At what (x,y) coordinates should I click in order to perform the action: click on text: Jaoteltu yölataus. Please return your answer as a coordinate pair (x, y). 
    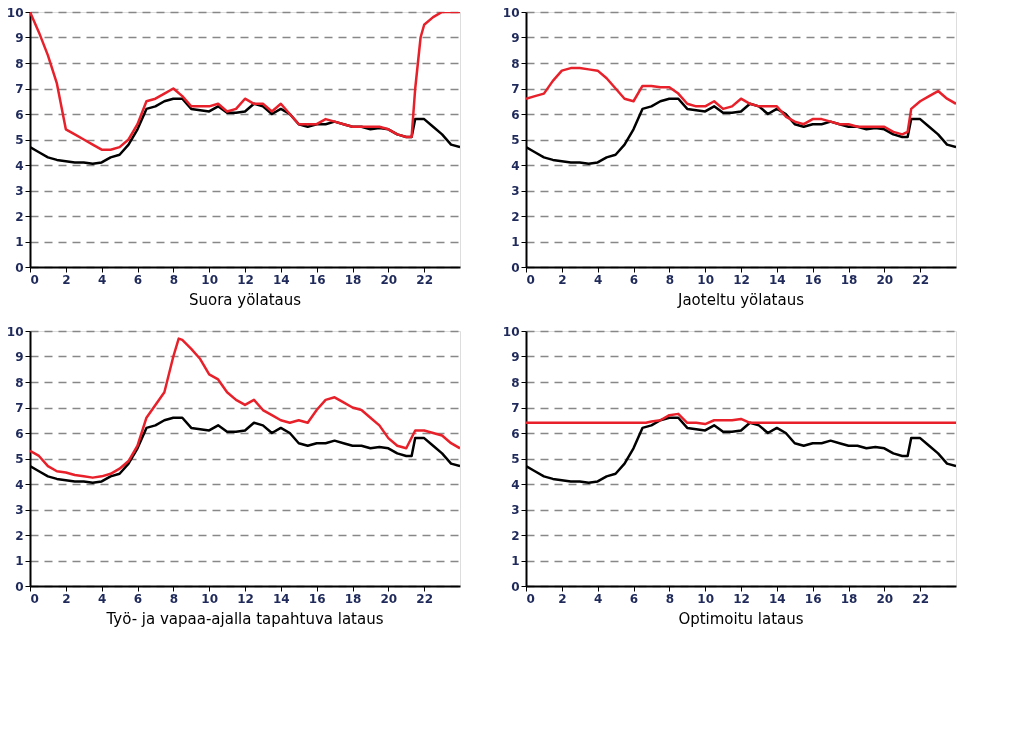
    Looking at the image, I should click on (740, 300).